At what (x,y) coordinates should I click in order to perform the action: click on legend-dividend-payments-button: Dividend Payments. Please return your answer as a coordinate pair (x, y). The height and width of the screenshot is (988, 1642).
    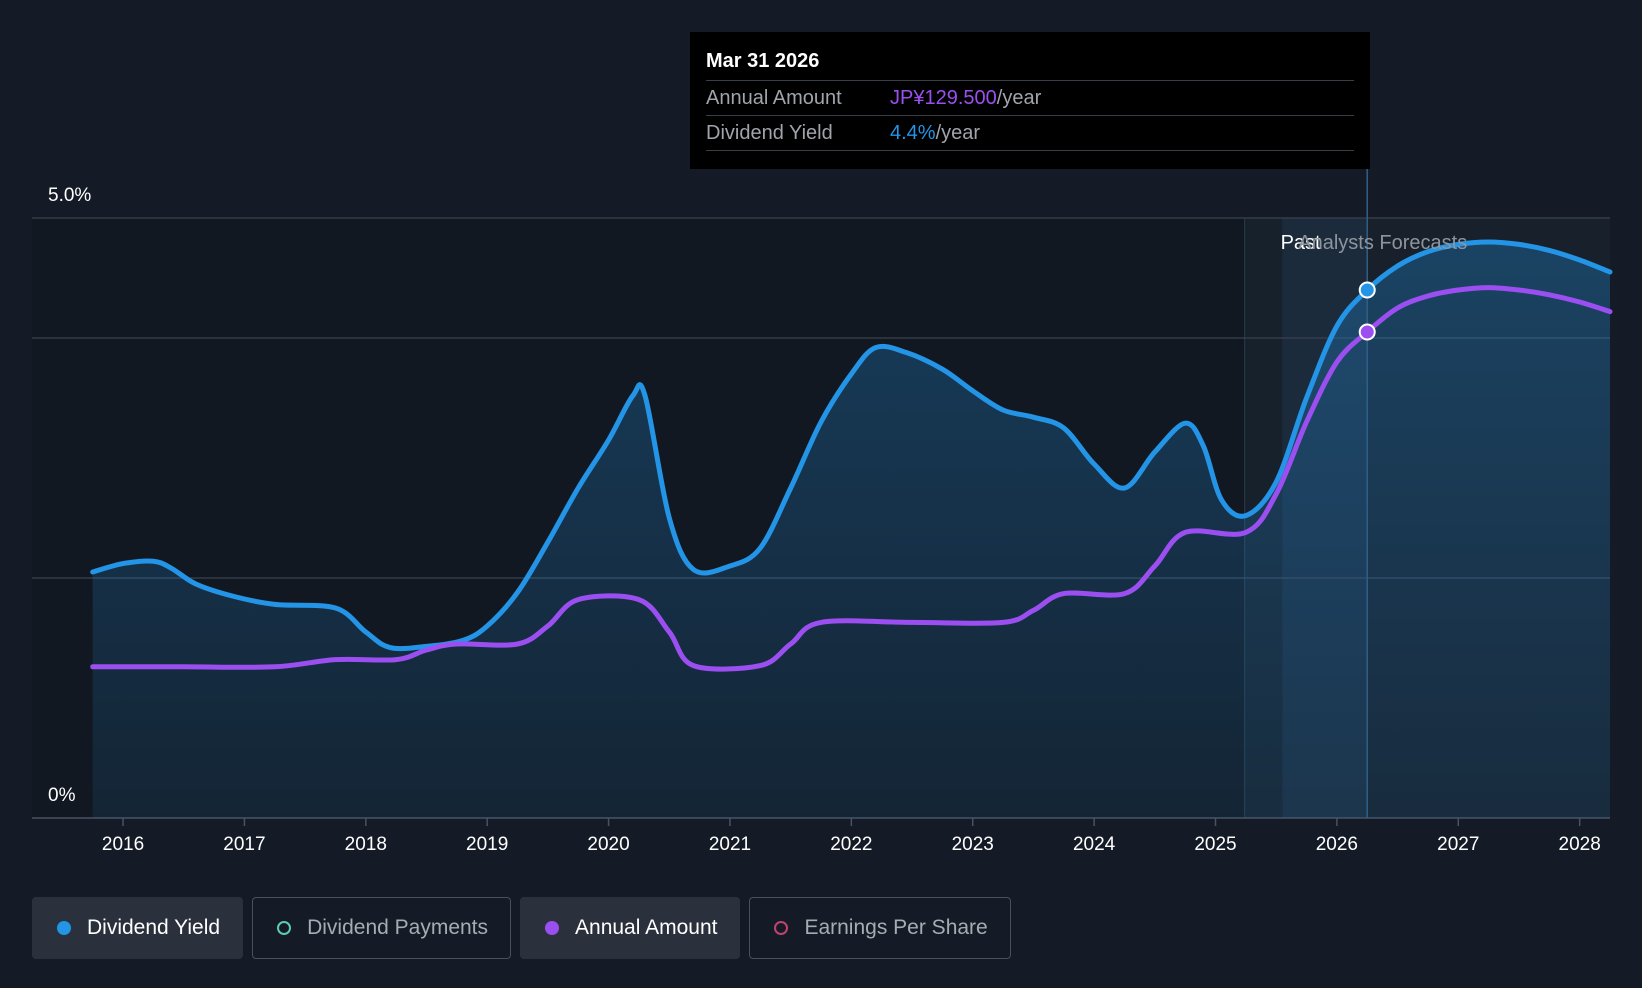
    Looking at the image, I should click on (382, 928).